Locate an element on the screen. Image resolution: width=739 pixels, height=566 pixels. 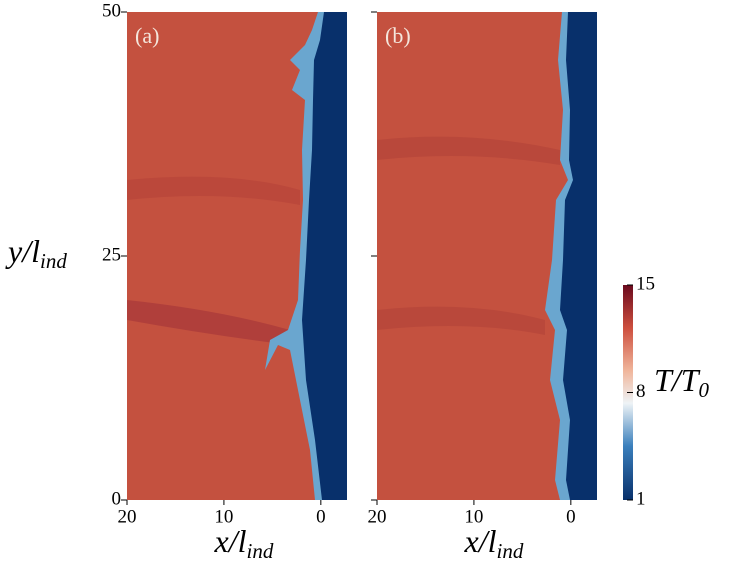
axis-label-main: T/T is located at coordinates (677, 380).